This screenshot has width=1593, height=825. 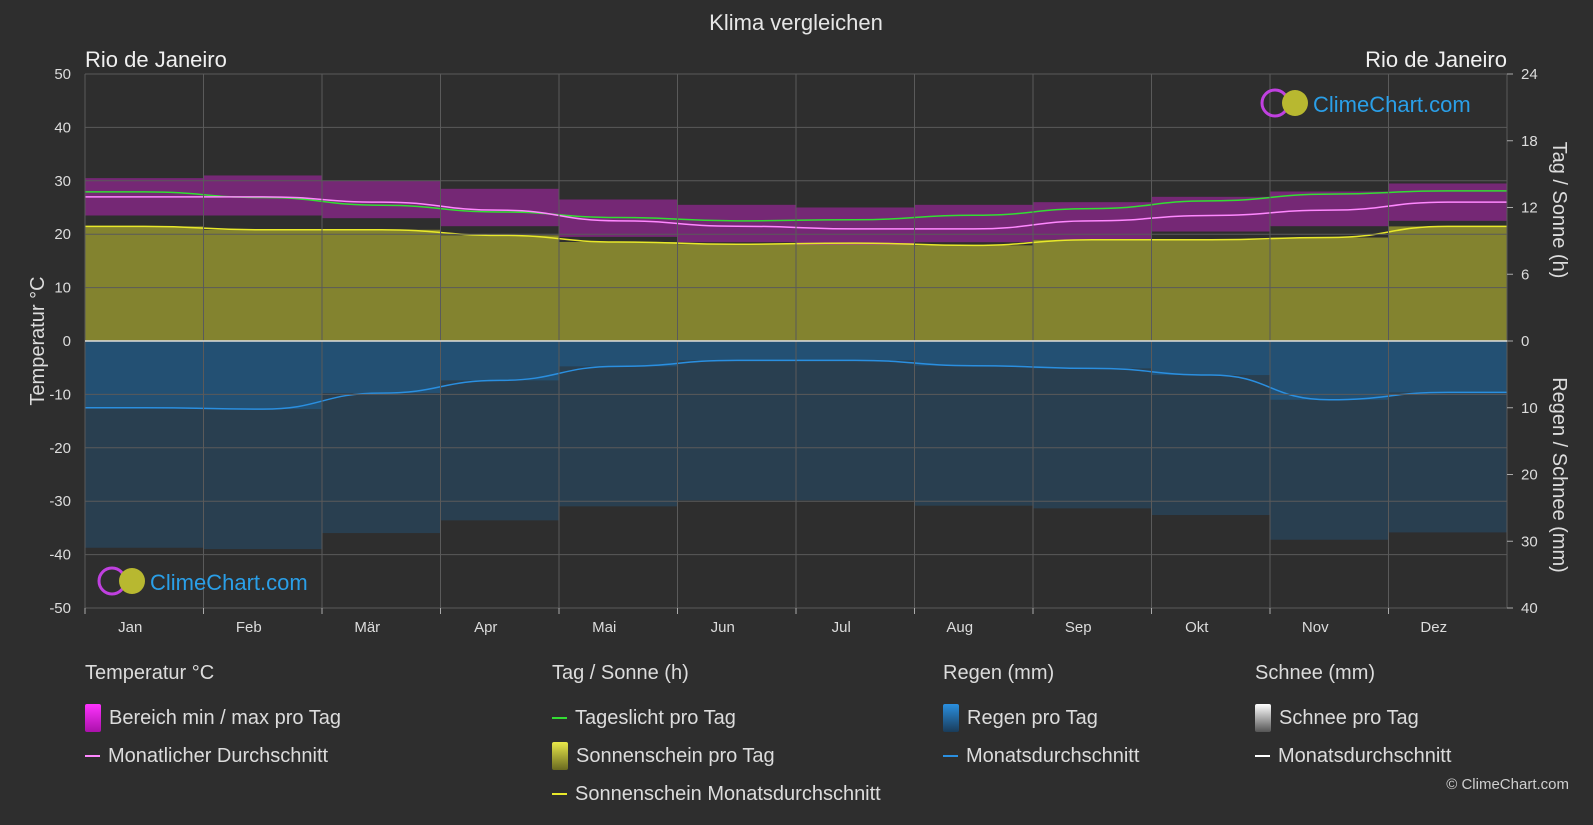 What do you see at coordinates (736, 421) in the screenshot?
I see `rain-bar-jun` at bounding box center [736, 421].